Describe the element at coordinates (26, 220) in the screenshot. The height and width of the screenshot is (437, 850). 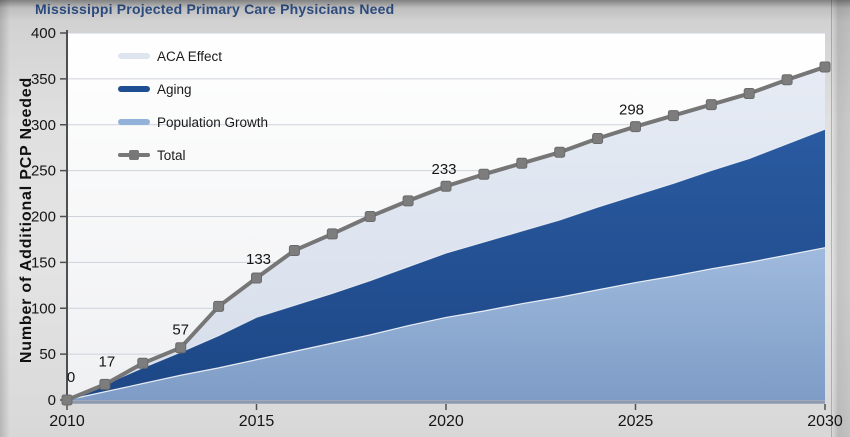
I see `y-axis-title: Number of Additional PCP Needed` at that location.